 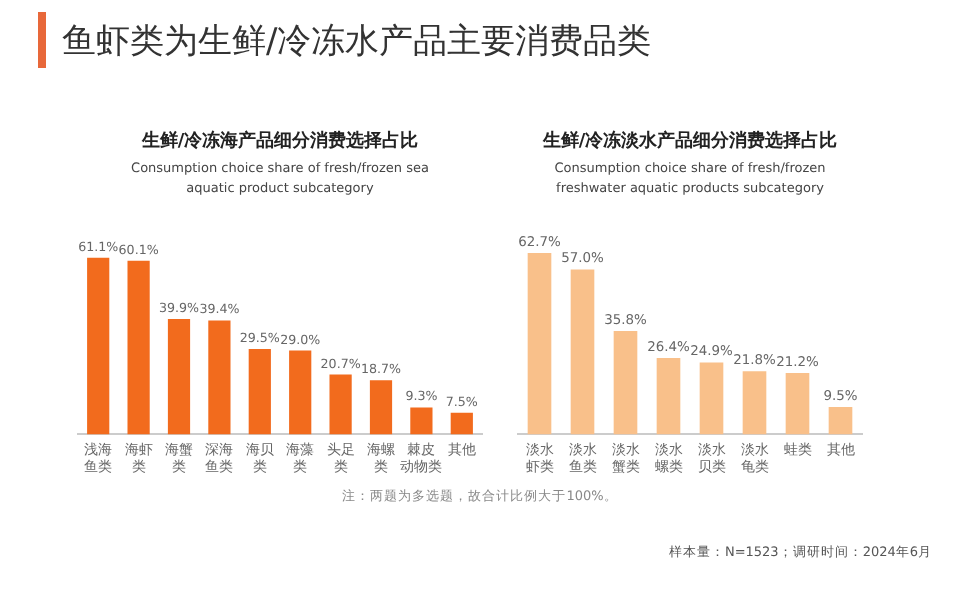 I want to click on text: 鱼虾类为生鲜/冷冻水产品主要消费品类, so click(x=357, y=42).